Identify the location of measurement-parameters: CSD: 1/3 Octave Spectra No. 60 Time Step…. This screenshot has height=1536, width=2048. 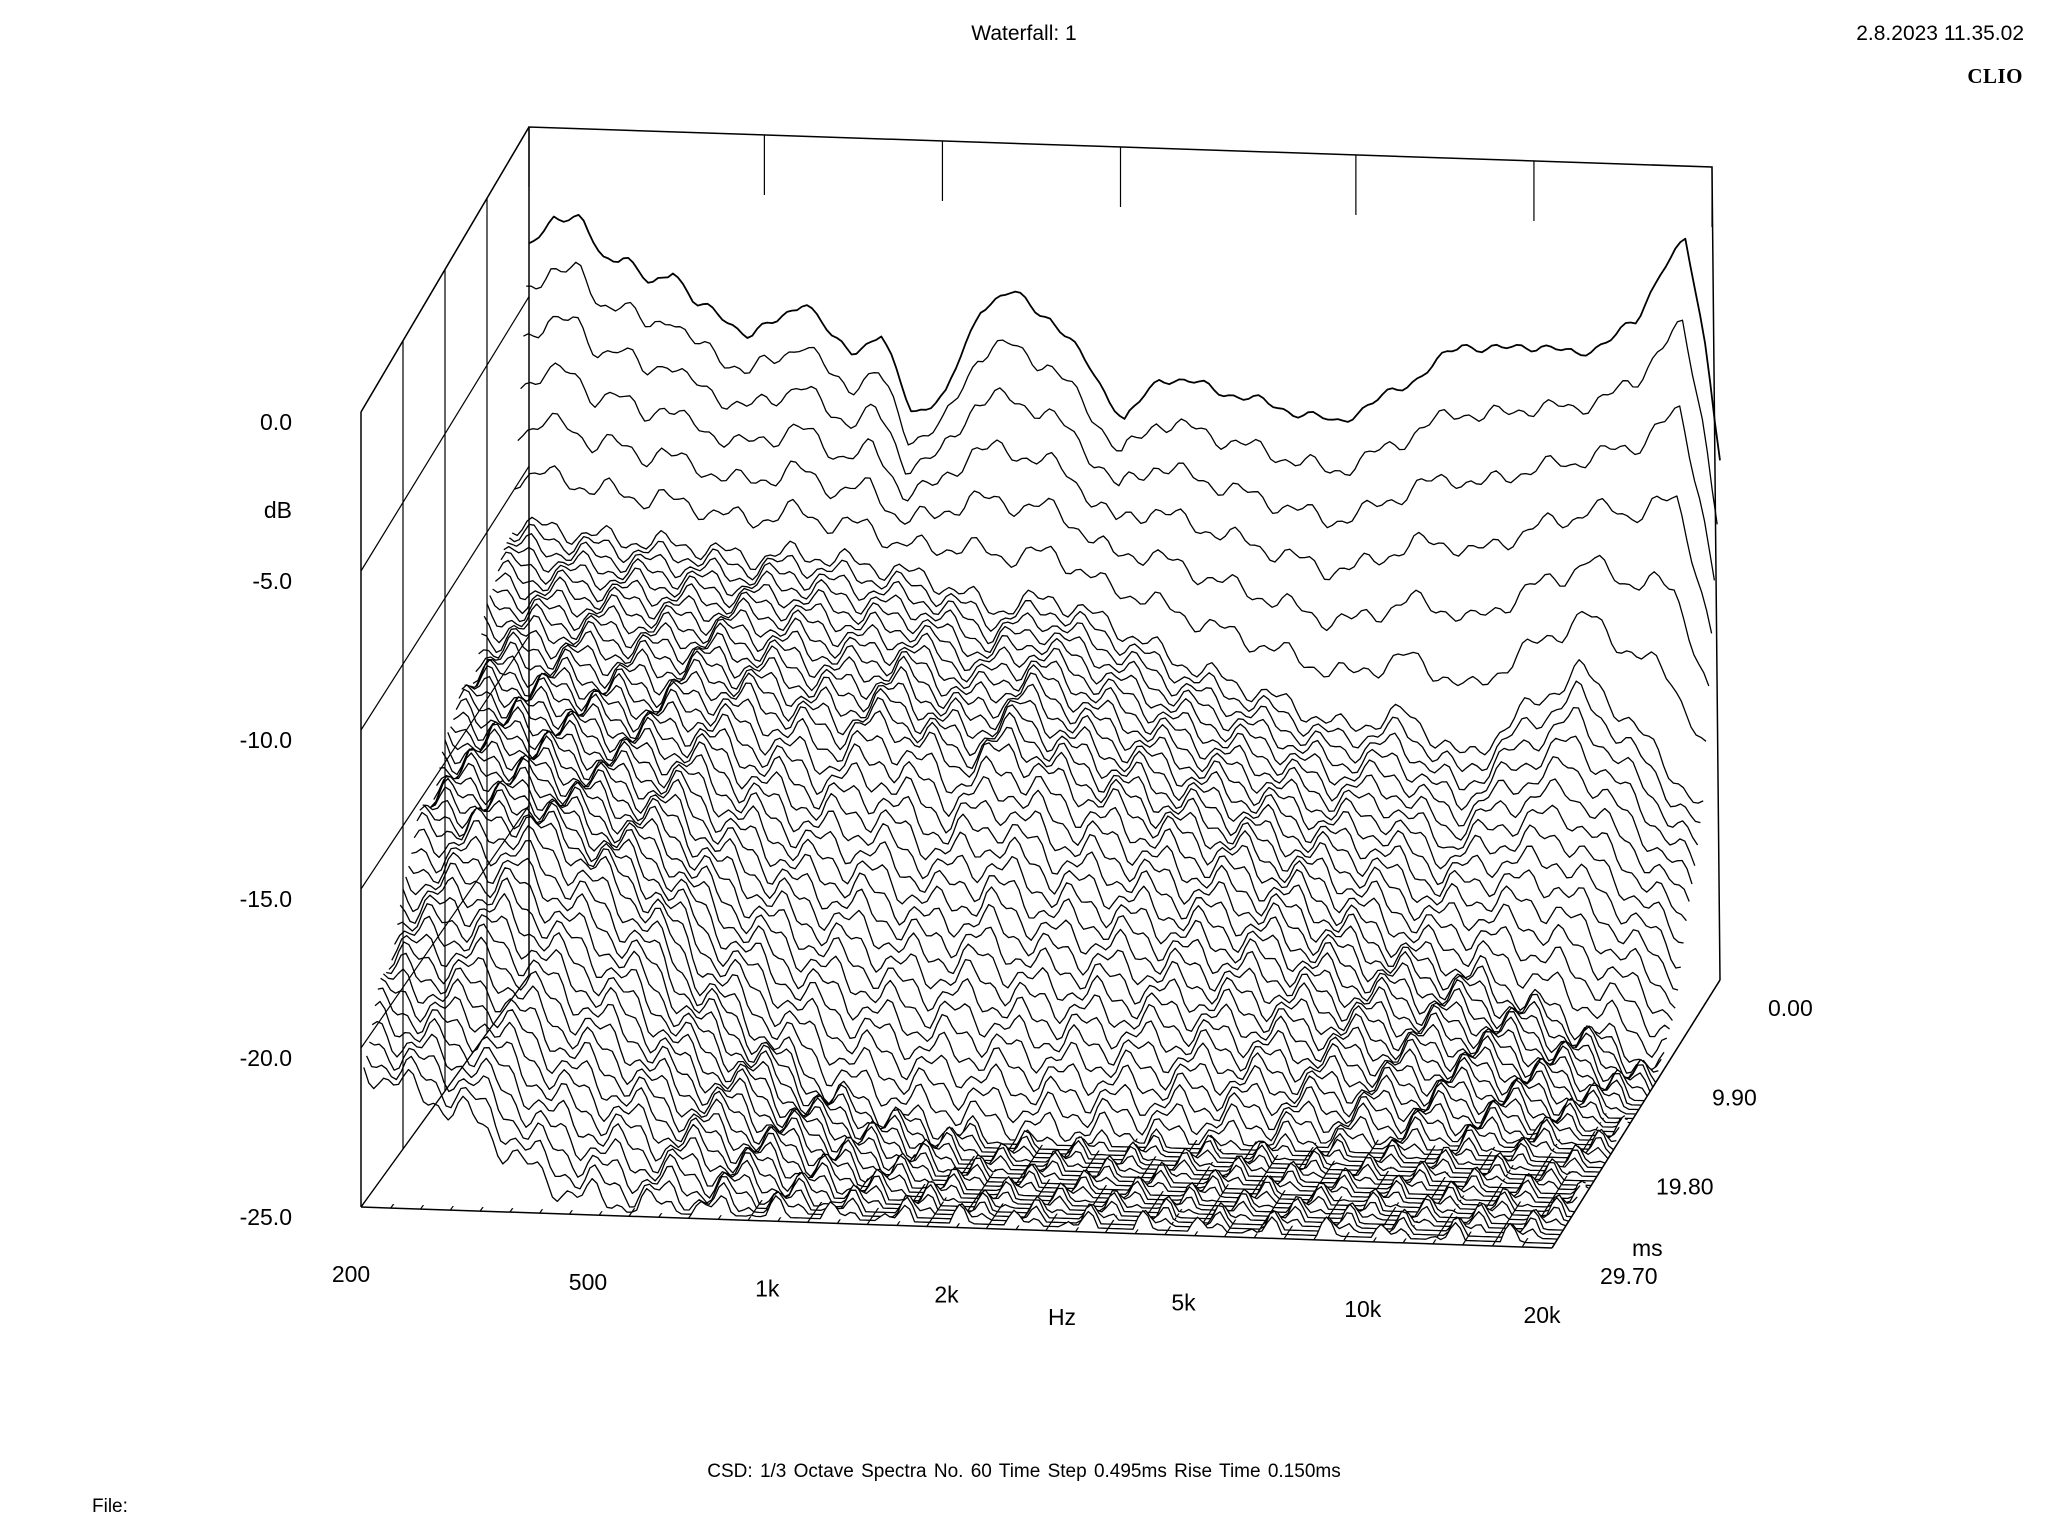
(1024, 1471).